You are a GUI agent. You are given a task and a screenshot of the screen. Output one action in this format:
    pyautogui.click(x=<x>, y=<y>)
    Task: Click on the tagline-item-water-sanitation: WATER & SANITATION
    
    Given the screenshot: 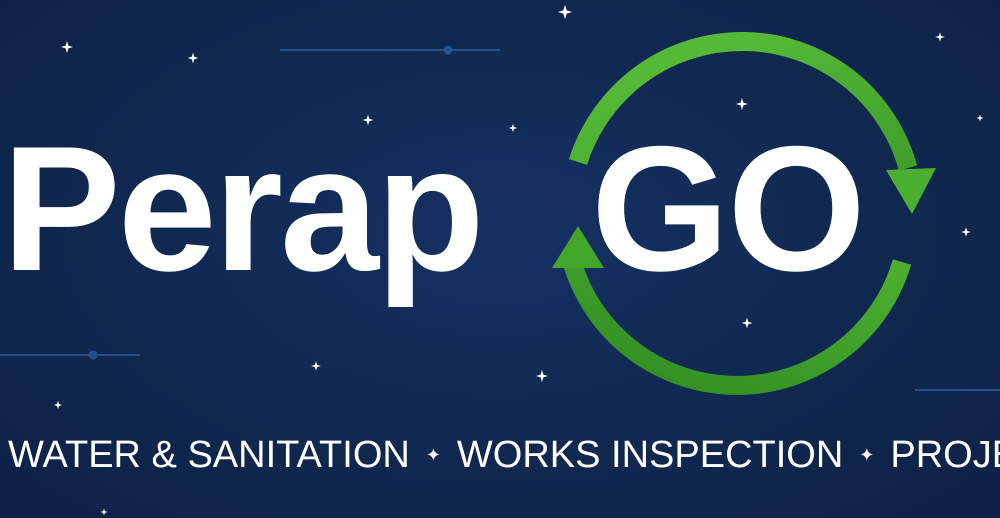 What is the action you would take?
    pyautogui.click(x=209, y=455)
    